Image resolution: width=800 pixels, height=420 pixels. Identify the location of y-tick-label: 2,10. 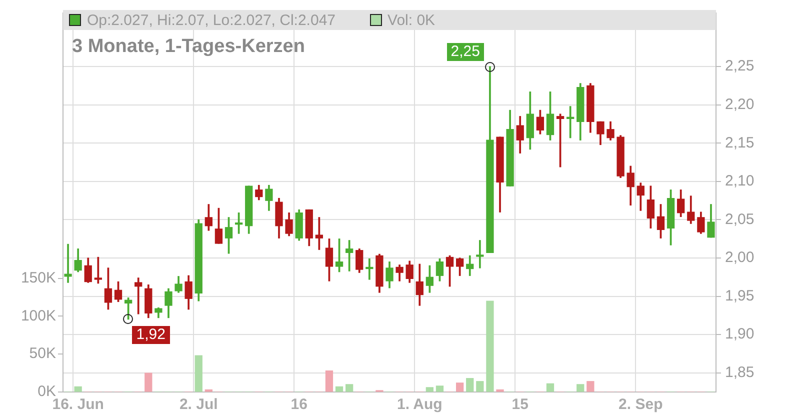
(739, 181).